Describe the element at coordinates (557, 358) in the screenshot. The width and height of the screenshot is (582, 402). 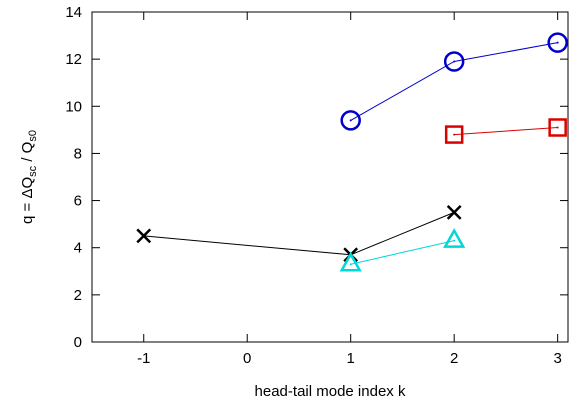
I see `x-tick-label: 3` at that location.